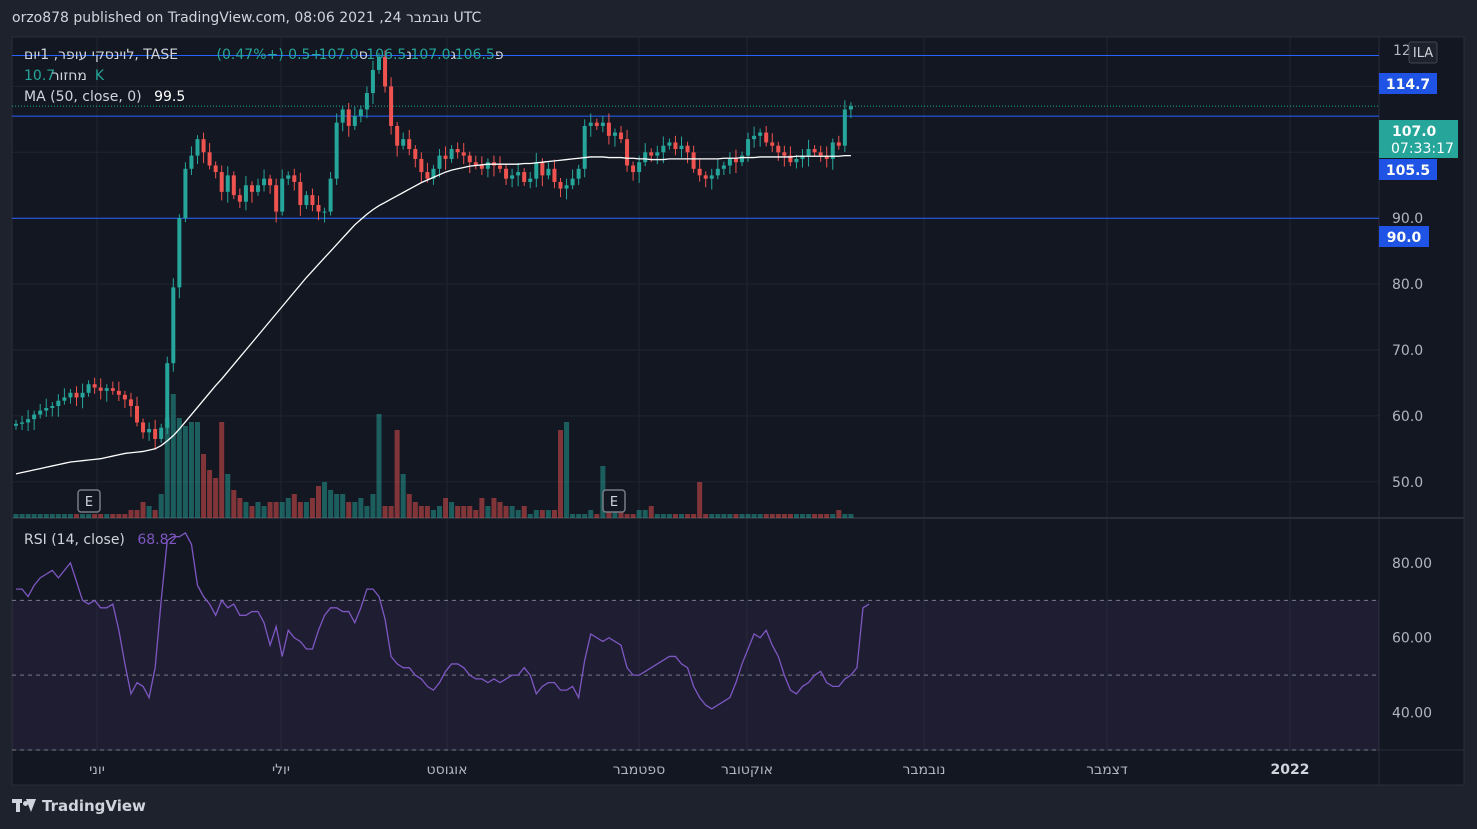 The image size is (1477, 829). I want to click on earnings-marker-1: E, so click(89, 501).